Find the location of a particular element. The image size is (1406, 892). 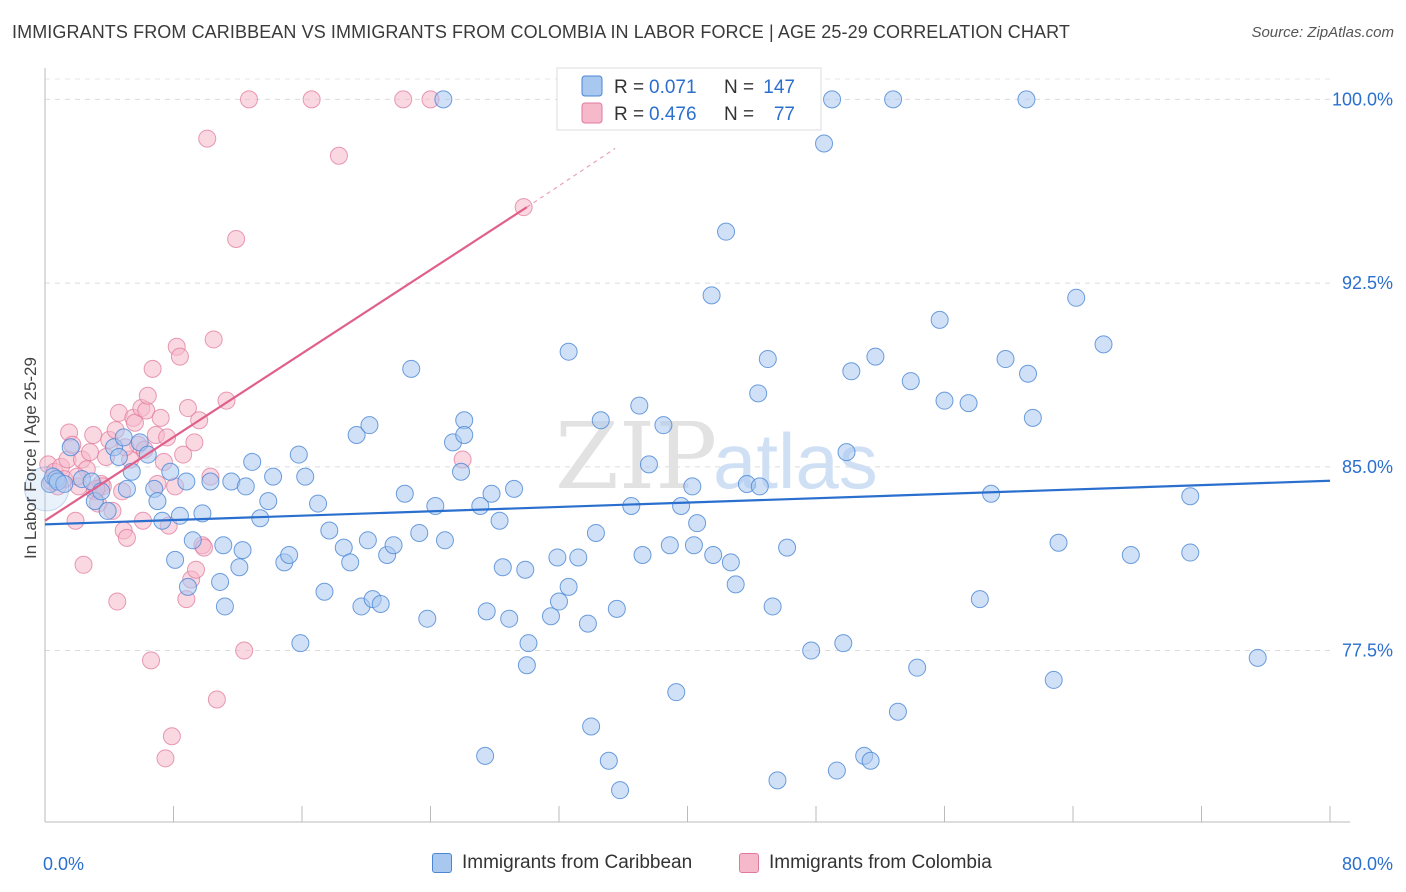

y-axis-label: In Labor Force | Age 25-29 is located at coordinates (30, 458).